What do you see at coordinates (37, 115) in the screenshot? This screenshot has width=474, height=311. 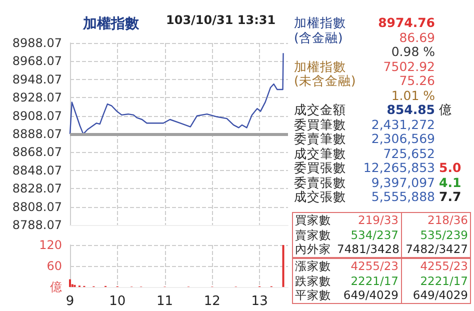 I see `y-tick-label: 8908.07` at bounding box center [37, 115].